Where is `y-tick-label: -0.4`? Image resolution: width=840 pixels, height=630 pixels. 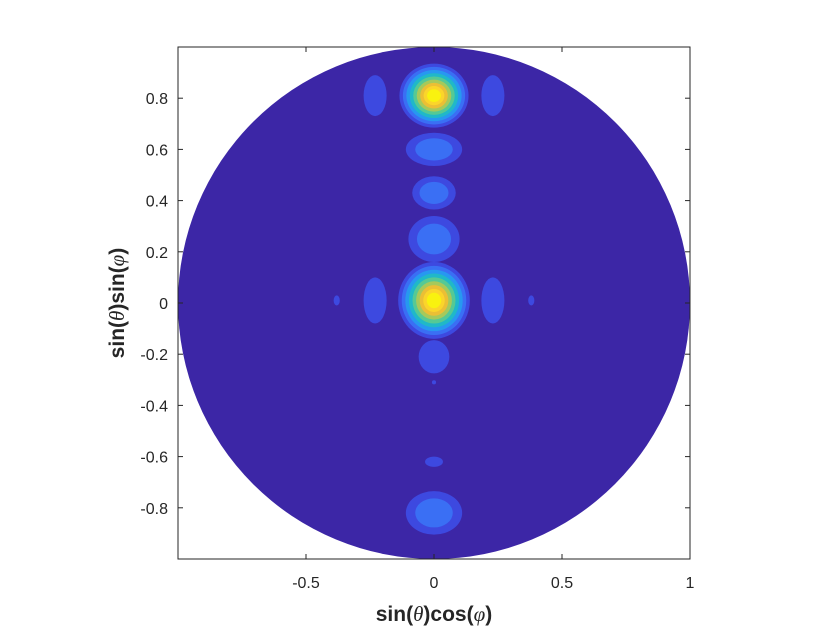 y-tick-label: -0.4 is located at coordinates (154, 406).